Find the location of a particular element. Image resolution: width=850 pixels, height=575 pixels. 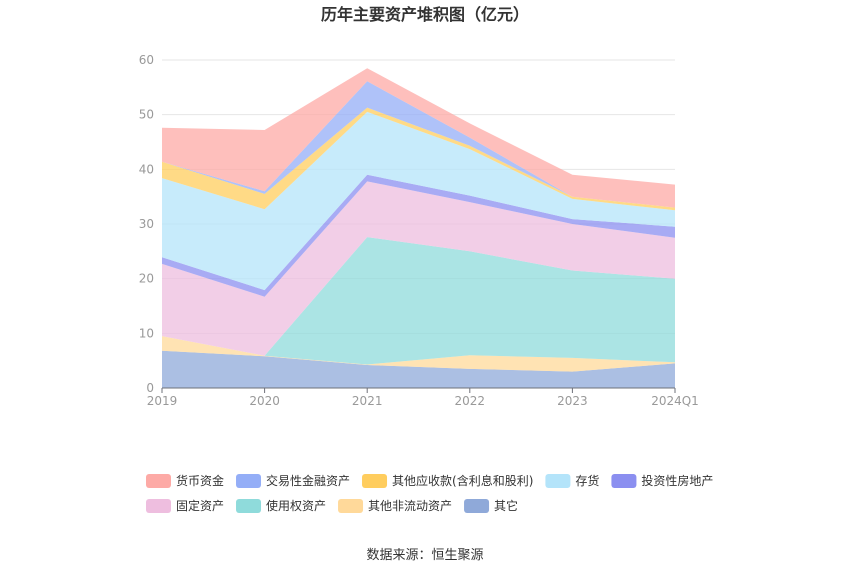

legend-label: 其它 is located at coordinates (506, 505).